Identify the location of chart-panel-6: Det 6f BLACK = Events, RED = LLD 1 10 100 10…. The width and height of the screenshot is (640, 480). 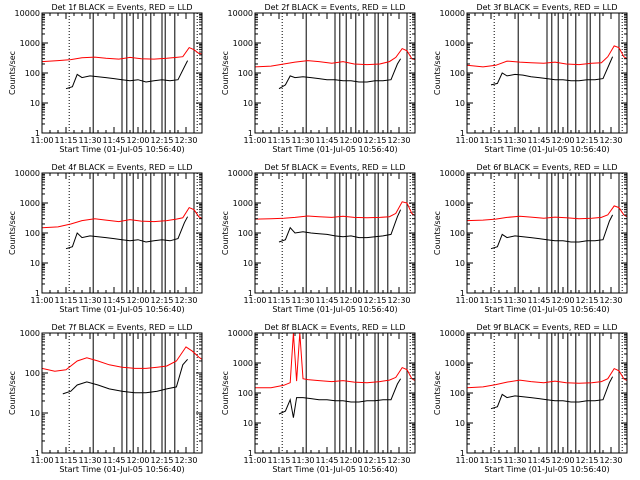
(530, 238).